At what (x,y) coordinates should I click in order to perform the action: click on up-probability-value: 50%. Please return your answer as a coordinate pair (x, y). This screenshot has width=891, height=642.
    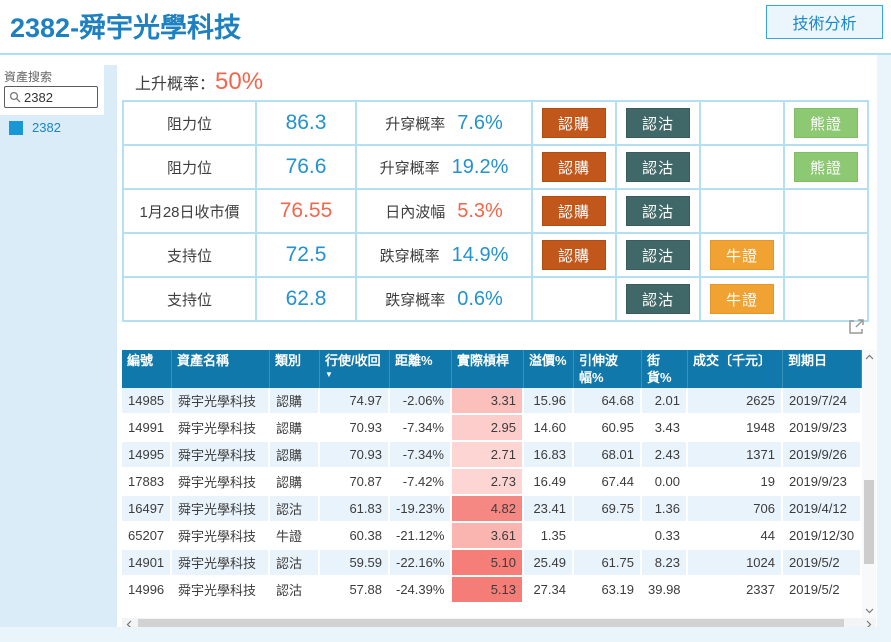
    Looking at the image, I should click on (239, 81).